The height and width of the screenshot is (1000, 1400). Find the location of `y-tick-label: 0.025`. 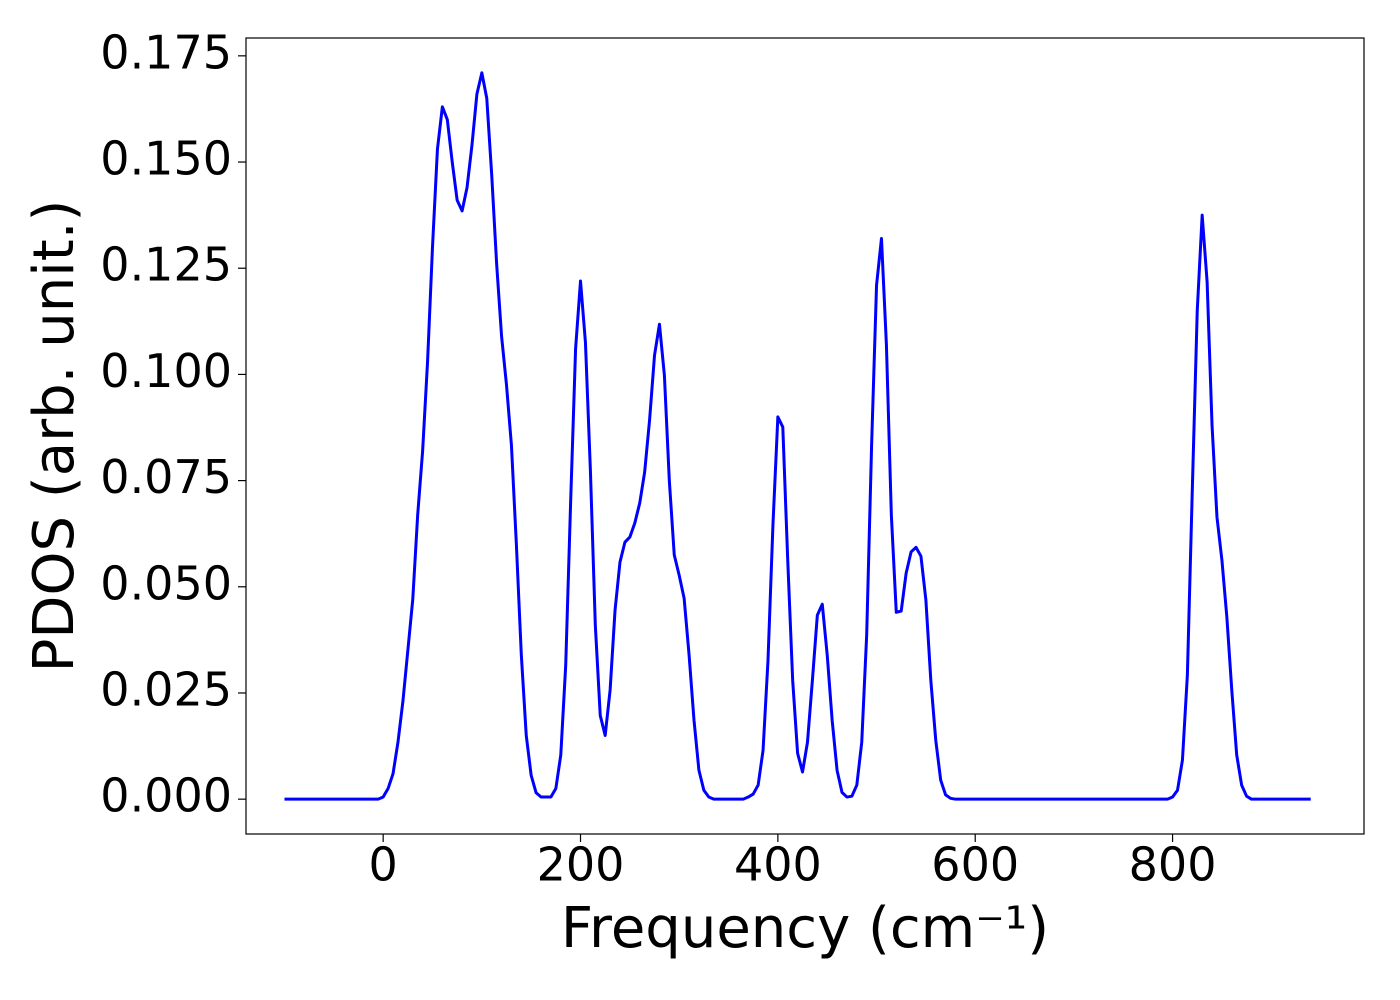

y-tick-label: 0.025 is located at coordinates (166, 689).